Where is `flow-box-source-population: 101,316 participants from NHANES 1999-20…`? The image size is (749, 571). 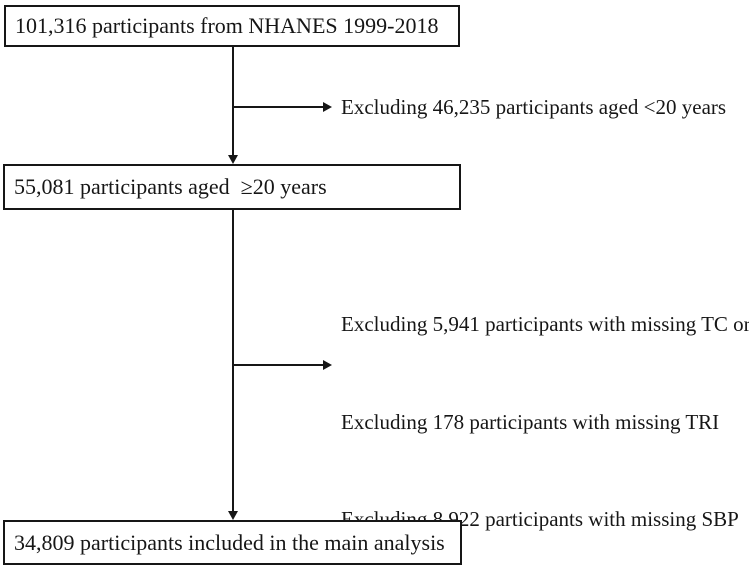 flow-box-source-population: 101,316 participants from NHANES 1999-20… is located at coordinates (232, 26).